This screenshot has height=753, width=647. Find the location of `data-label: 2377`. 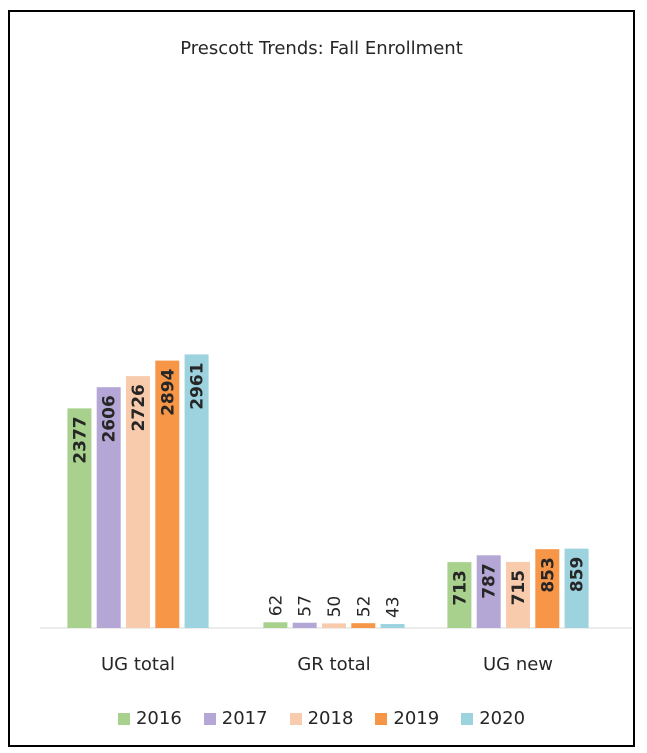

data-label: 2377 is located at coordinates (80, 439).